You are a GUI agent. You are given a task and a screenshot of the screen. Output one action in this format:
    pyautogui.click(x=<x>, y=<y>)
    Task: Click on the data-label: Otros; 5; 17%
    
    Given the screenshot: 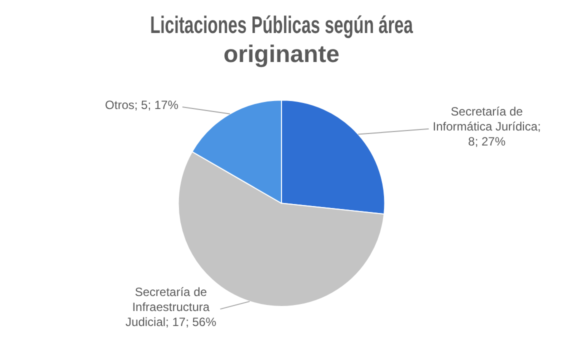 What is the action you would take?
    pyautogui.click(x=142, y=105)
    